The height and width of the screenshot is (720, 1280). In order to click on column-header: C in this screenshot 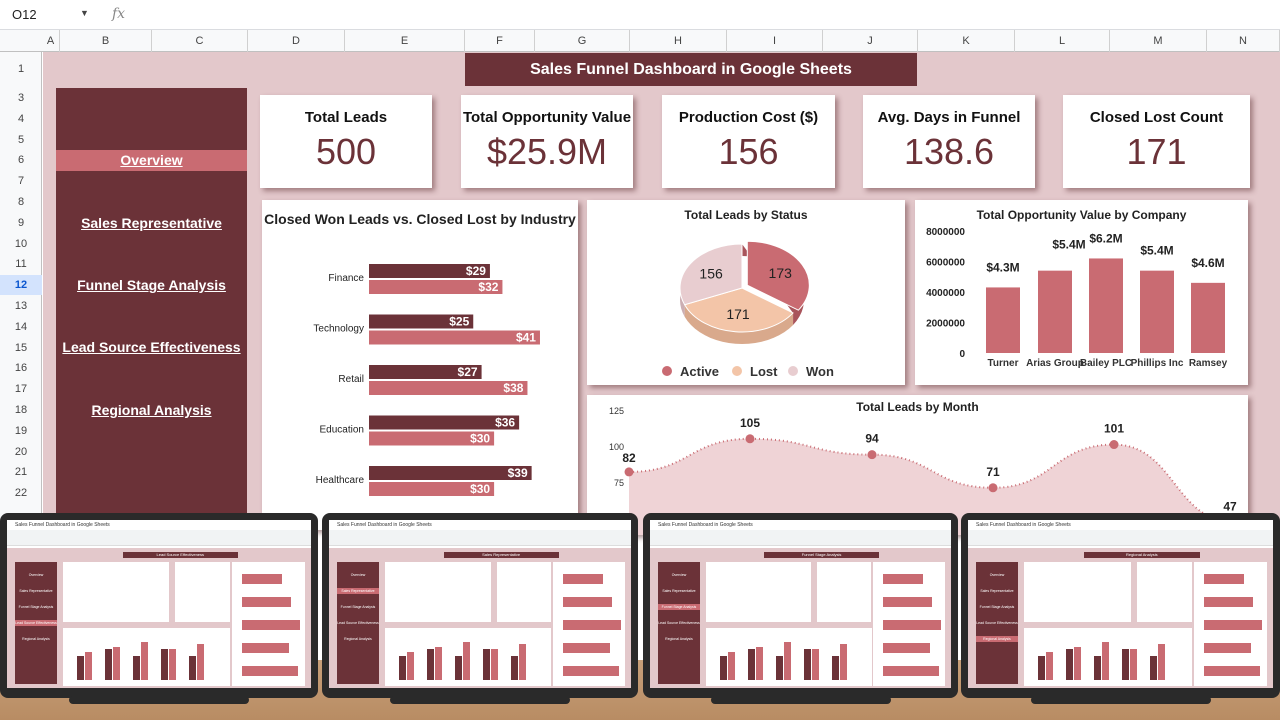, I will do `click(200, 41)`.